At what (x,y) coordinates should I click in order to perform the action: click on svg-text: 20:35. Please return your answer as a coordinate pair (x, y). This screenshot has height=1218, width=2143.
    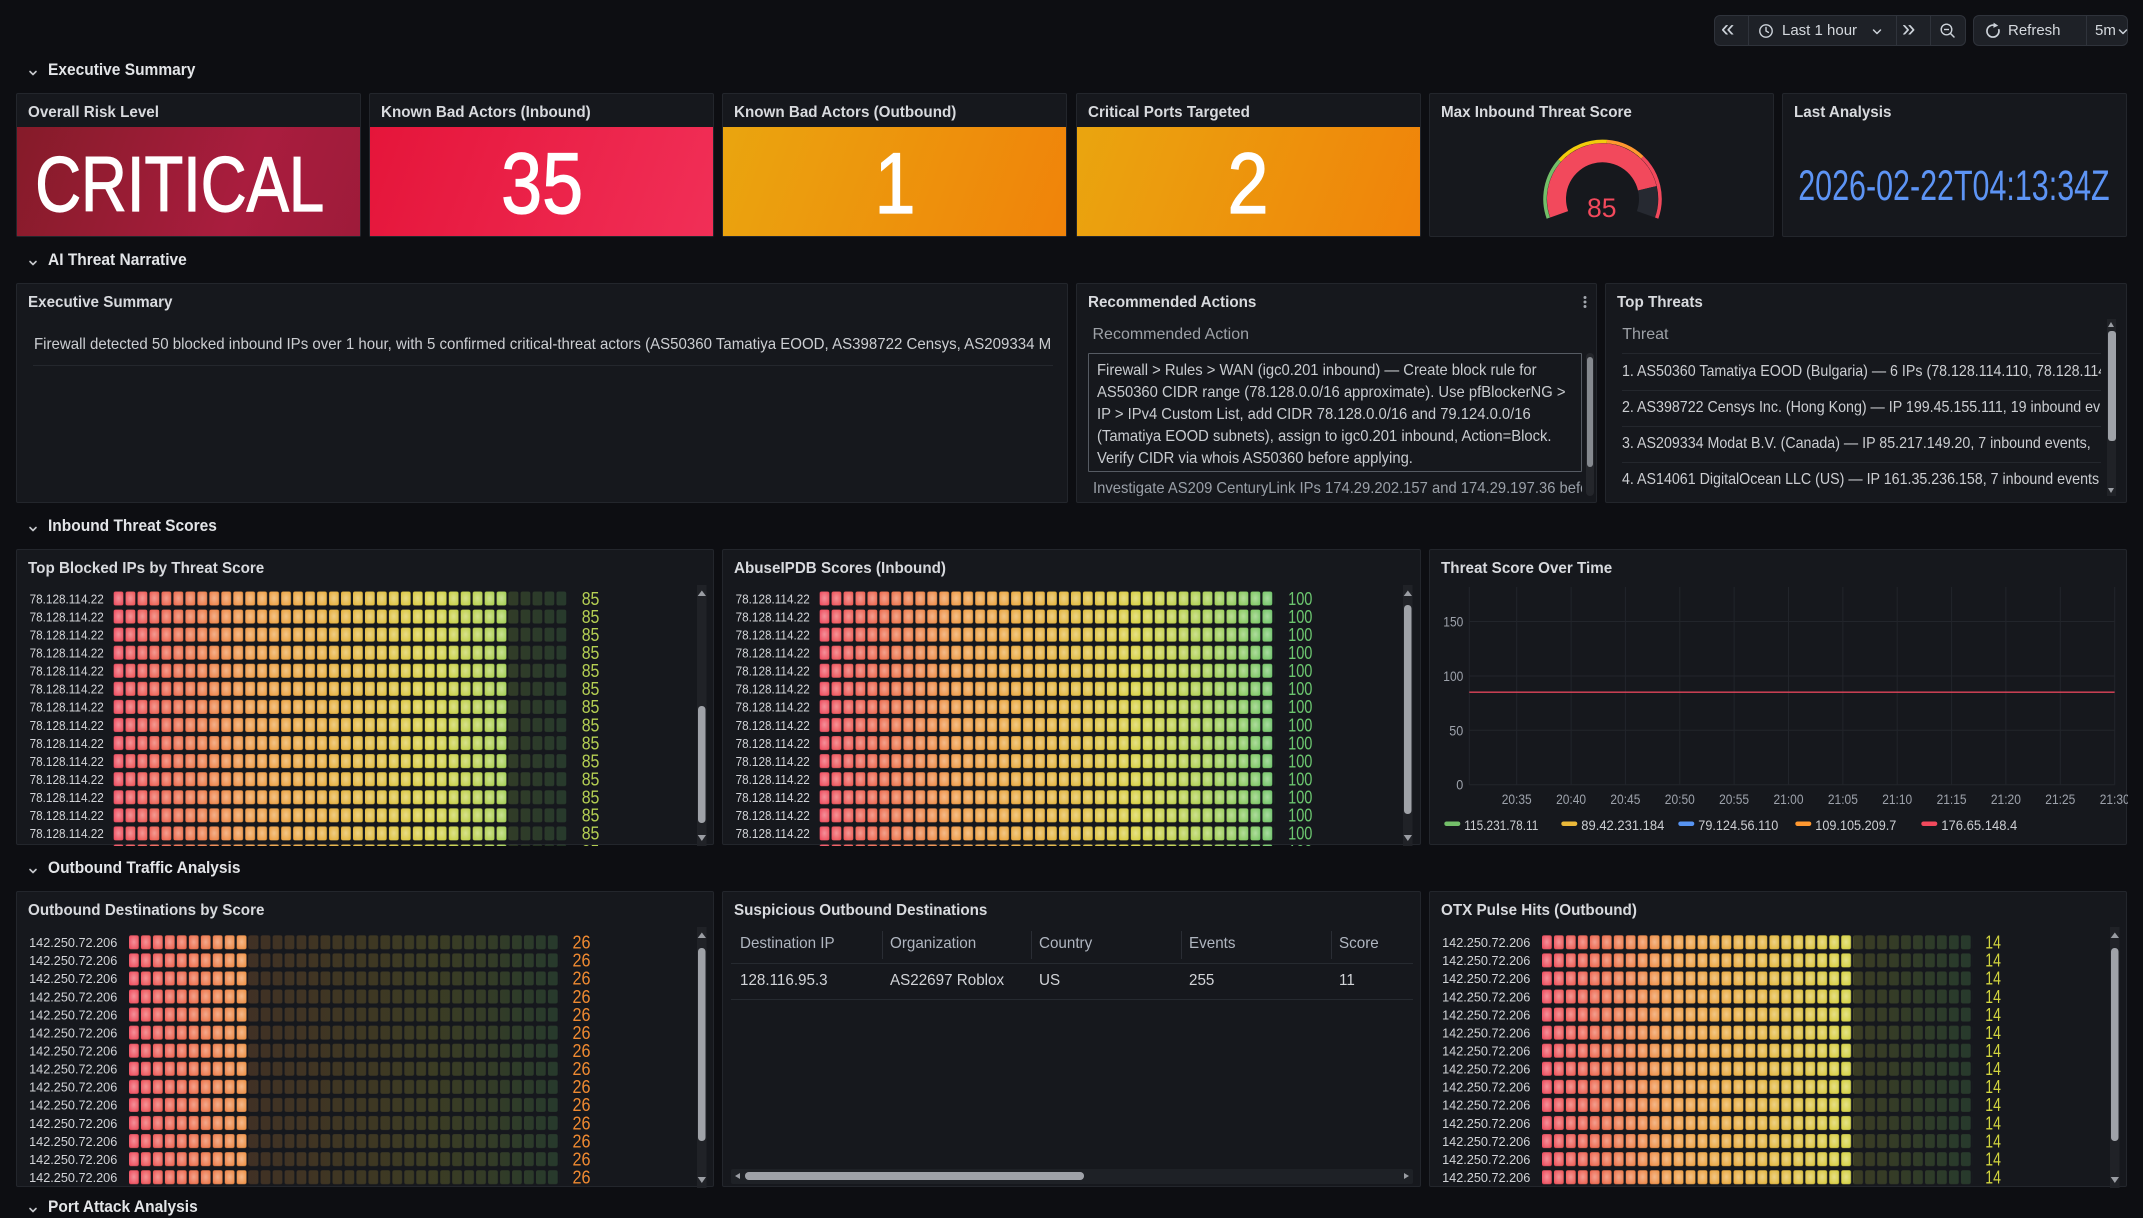
    Looking at the image, I should click on (1516, 799).